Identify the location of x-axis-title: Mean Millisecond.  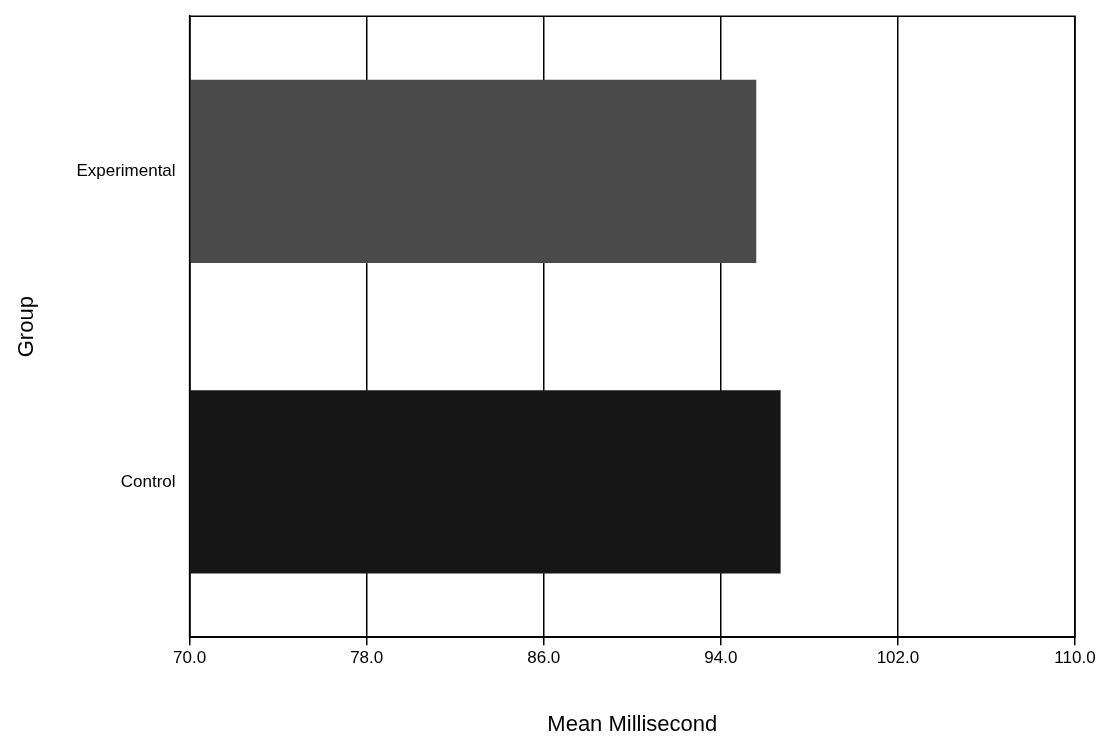
(632, 723).